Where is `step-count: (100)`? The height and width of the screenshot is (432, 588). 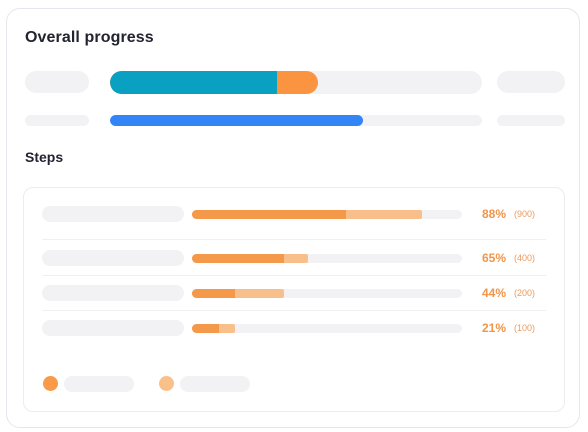
step-count: (100) is located at coordinates (525, 328).